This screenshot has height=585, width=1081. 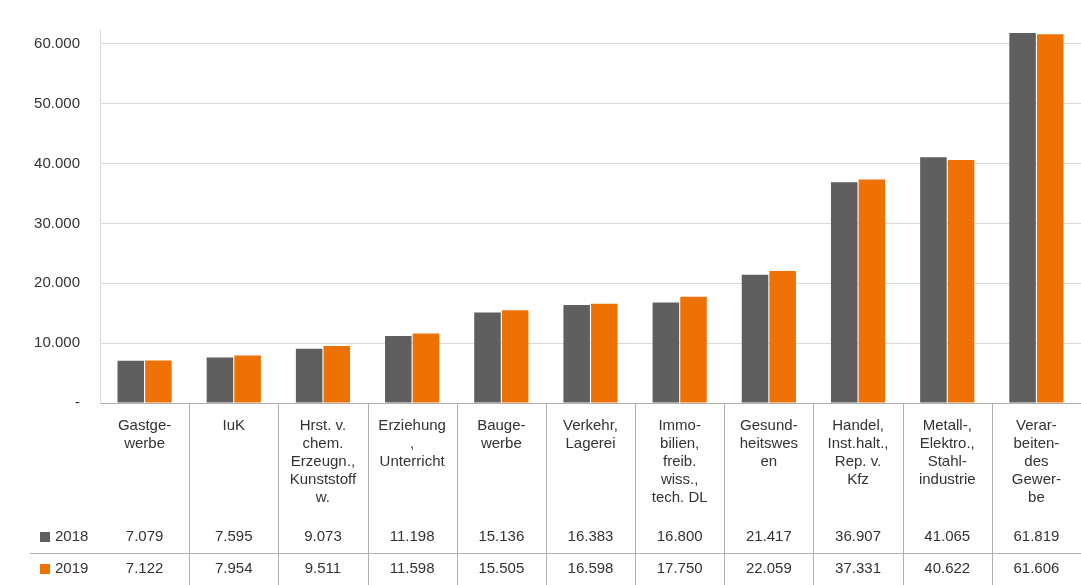 I want to click on data-label: 16.383, so click(x=590, y=536).